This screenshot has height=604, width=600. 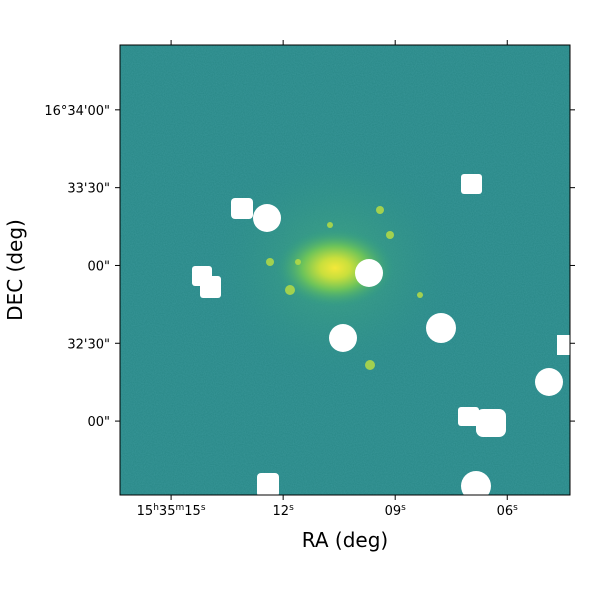 I want to click on y-tick-label: 16°34'00", so click(x=77, y=111).